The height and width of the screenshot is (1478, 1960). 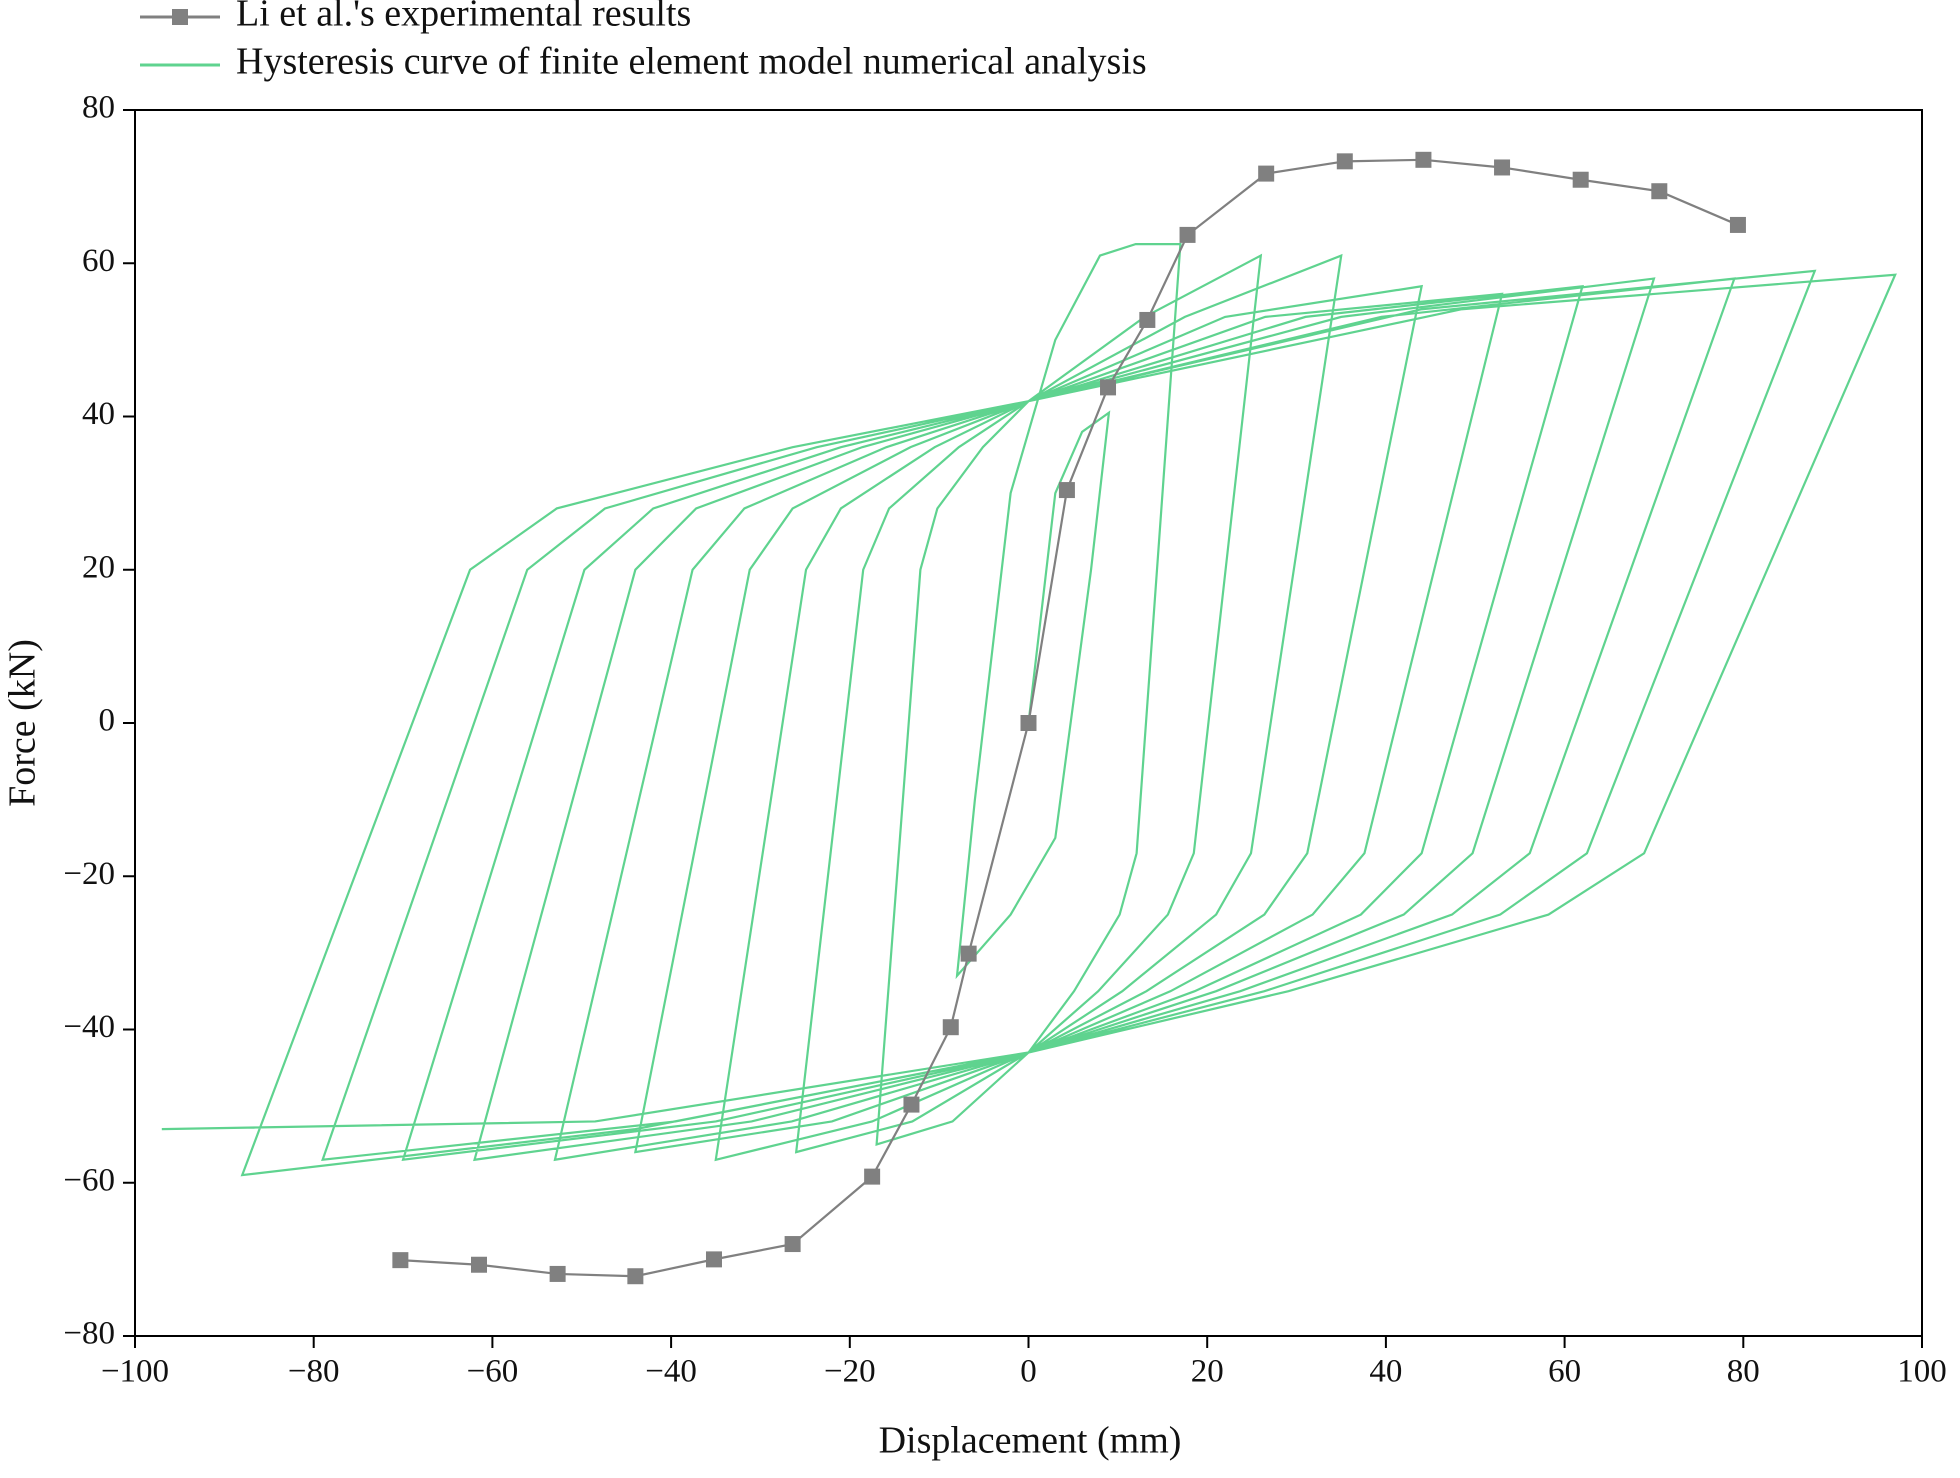 I want to click on y-tick-label: −80, so click(x=89, y=1334).